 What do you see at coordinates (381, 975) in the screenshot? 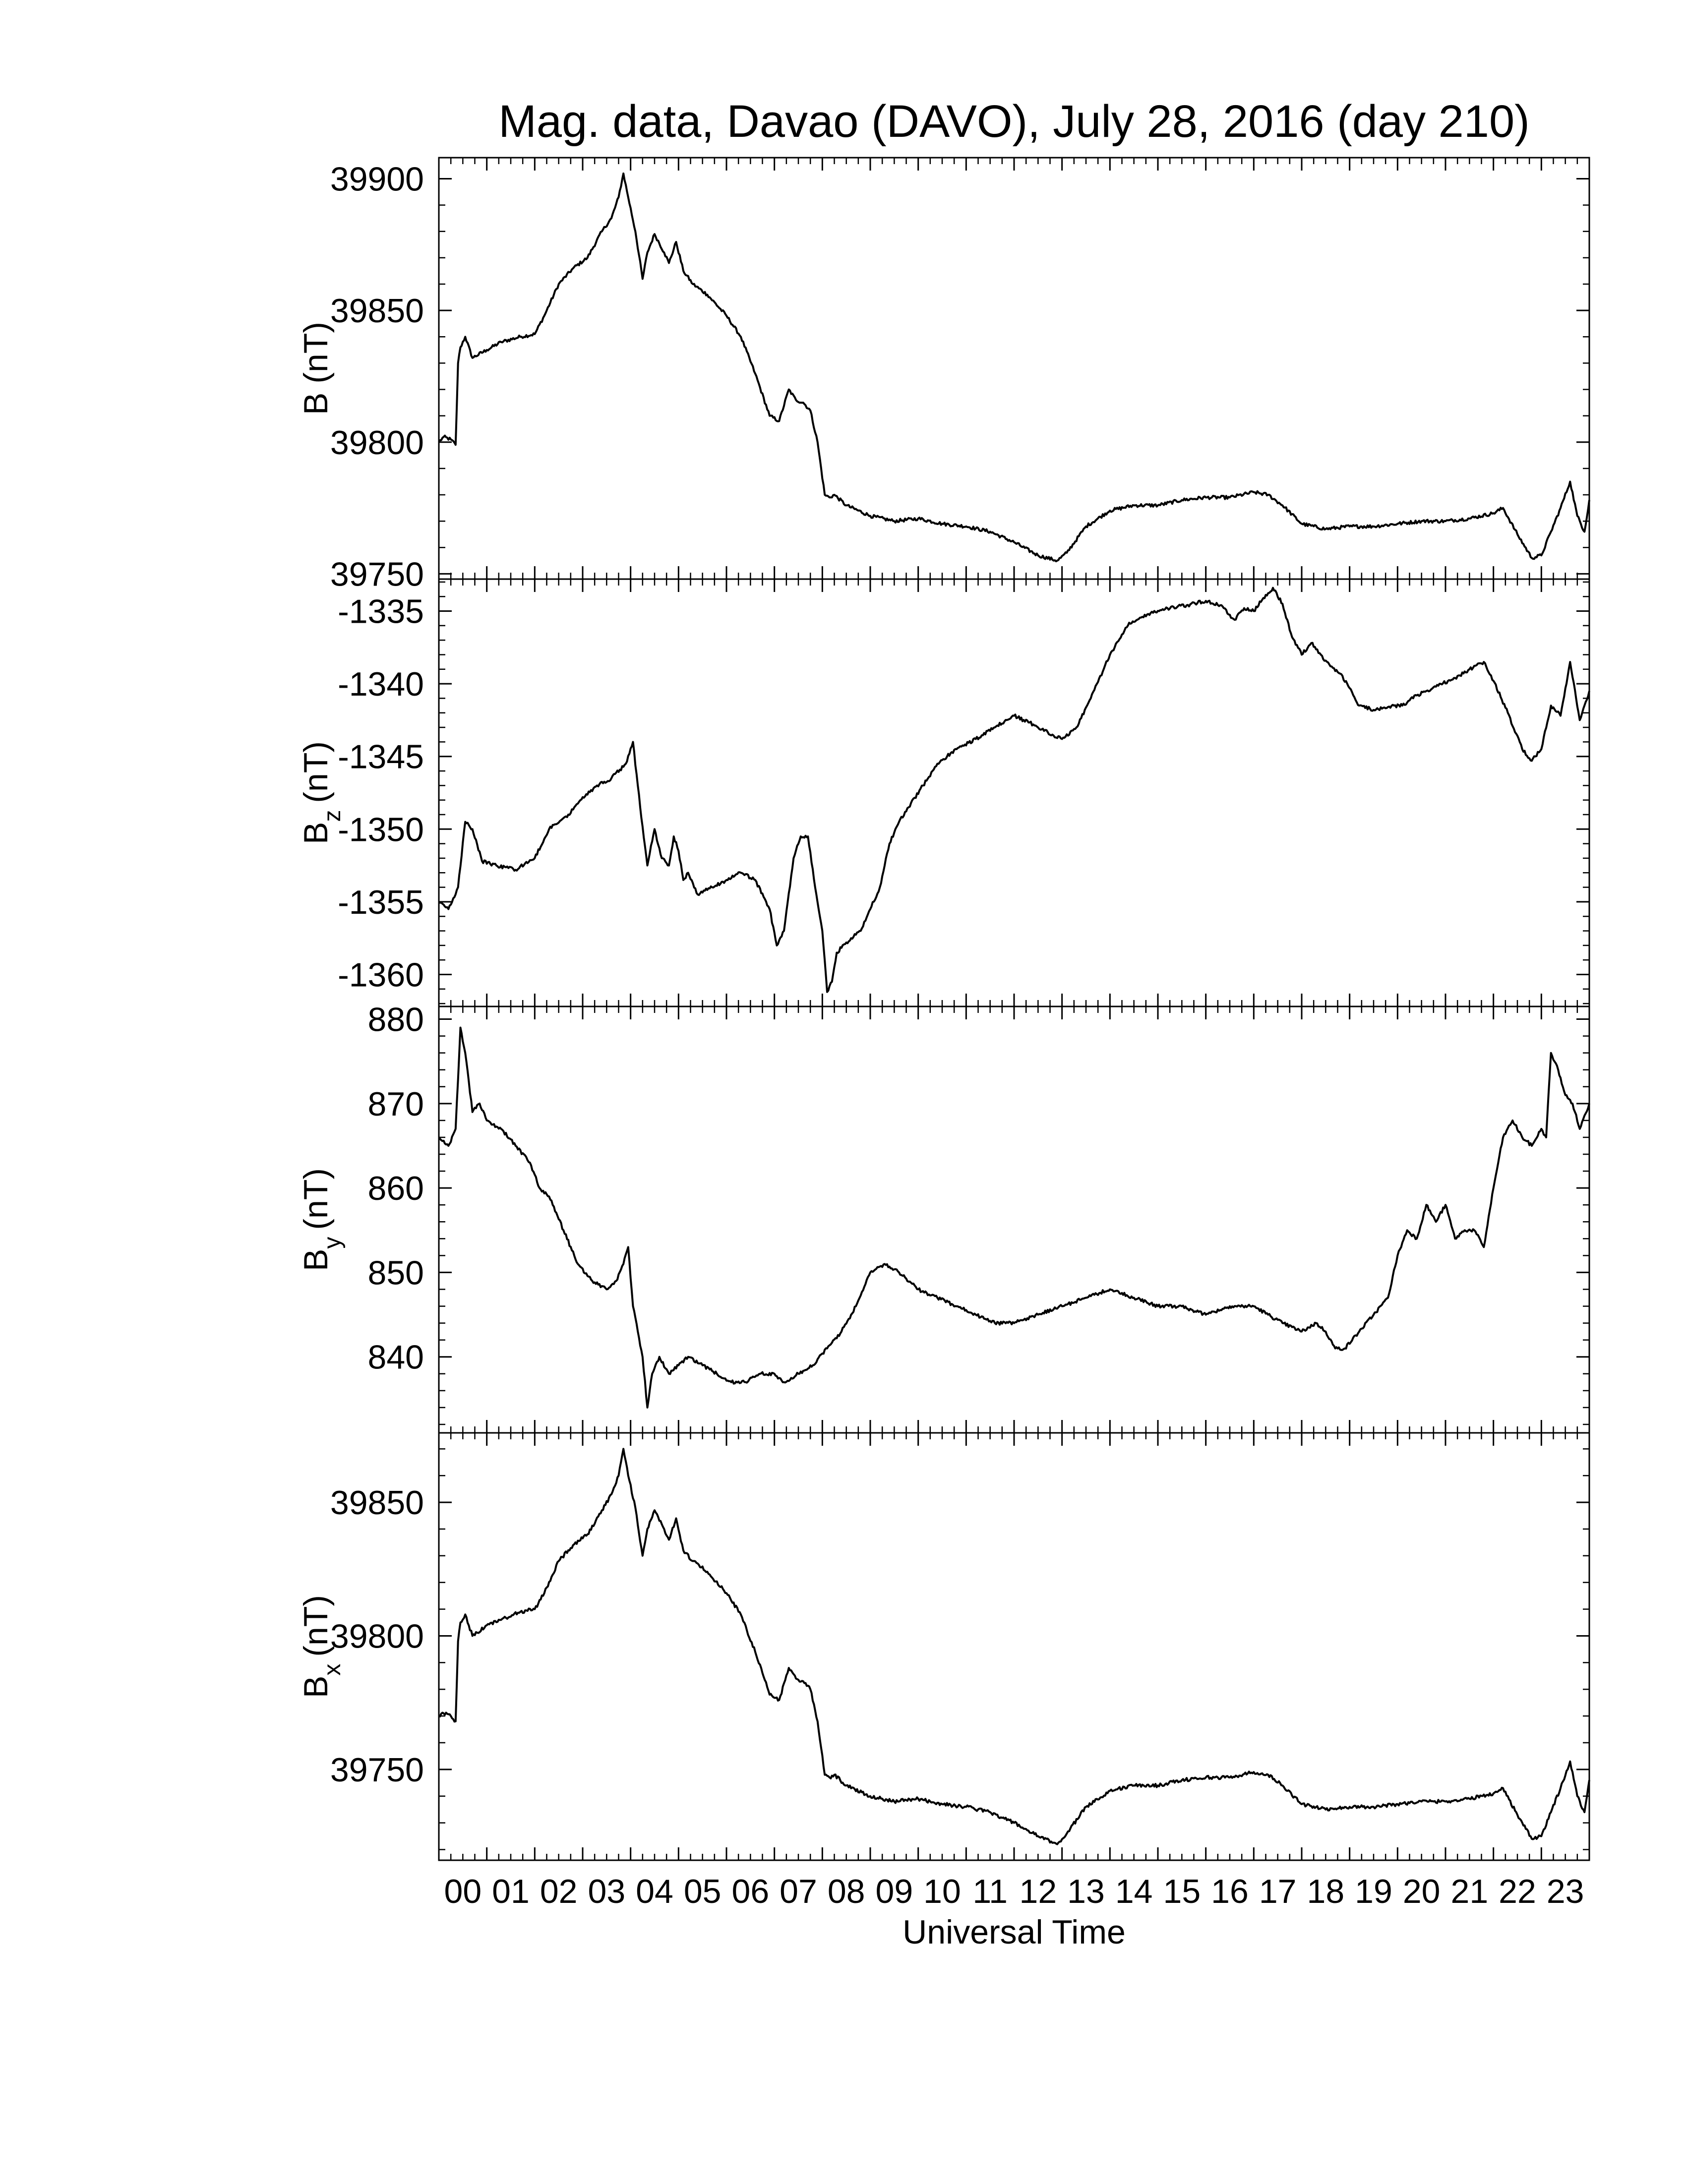
I see `y-tick-label: -1360` at bounding box center [381, 975].